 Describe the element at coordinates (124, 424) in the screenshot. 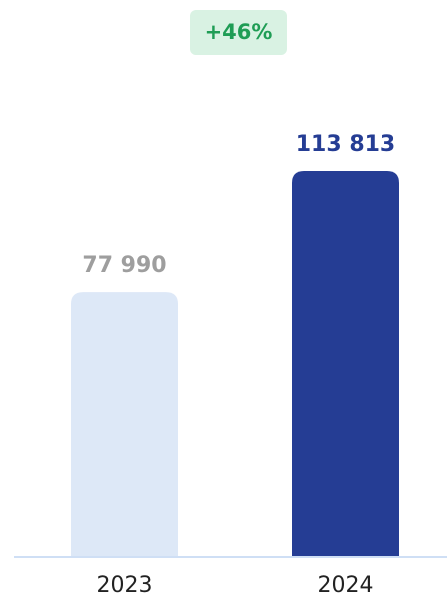

I see `bar` at that location.